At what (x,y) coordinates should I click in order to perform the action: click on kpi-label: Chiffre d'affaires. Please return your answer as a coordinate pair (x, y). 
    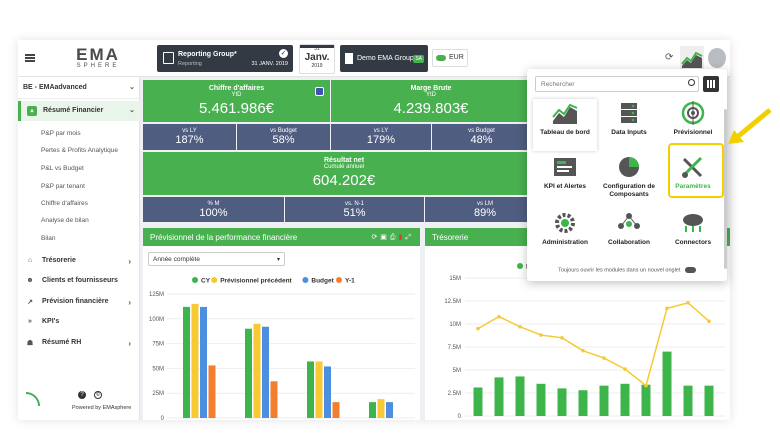
    Looking at the image, I should click on (236, 88).